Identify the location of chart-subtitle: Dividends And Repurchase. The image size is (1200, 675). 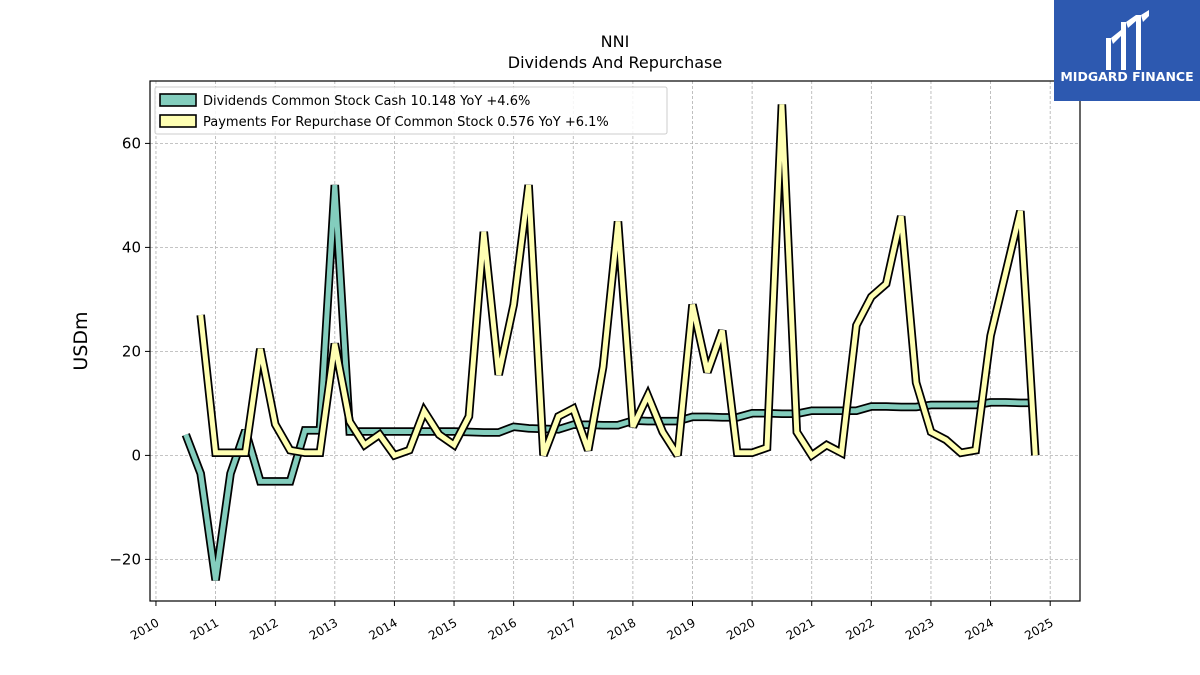
(615, 62).